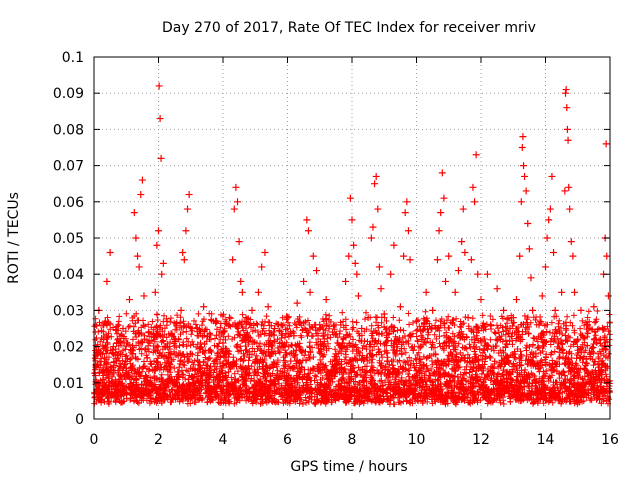  Describe the element at coordinates (79, 420) in the screenshot. I see `y-tick-label: 0` at that location.